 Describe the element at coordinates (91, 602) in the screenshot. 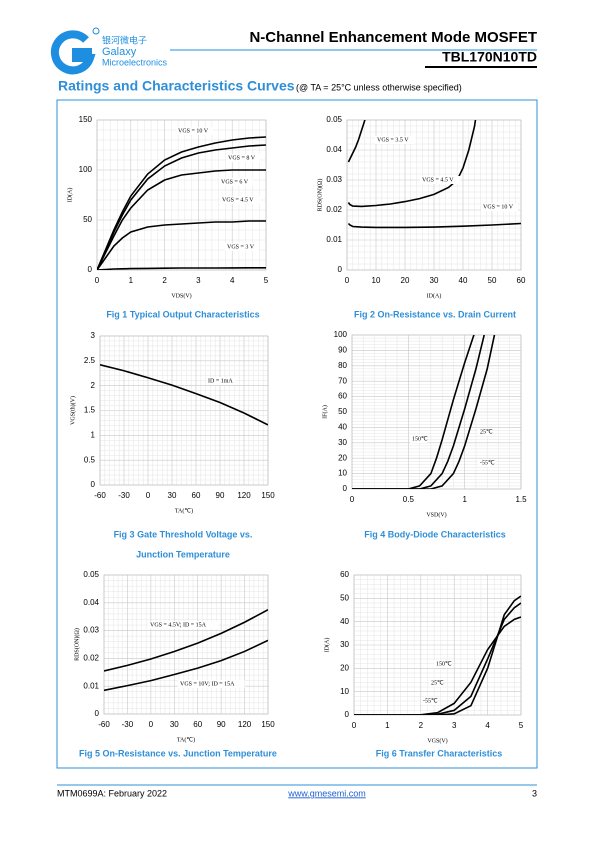

I see `y-tick-label: 0.04` at that location.